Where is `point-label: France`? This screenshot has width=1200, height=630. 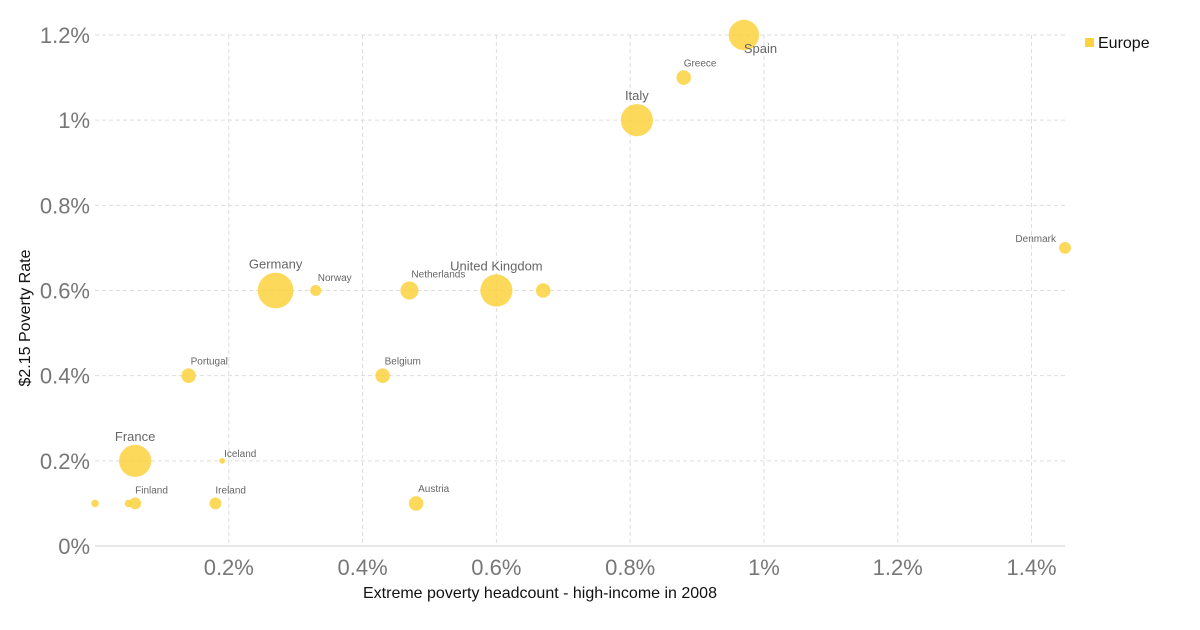
point-label: France is located at coordinates (135, 436).